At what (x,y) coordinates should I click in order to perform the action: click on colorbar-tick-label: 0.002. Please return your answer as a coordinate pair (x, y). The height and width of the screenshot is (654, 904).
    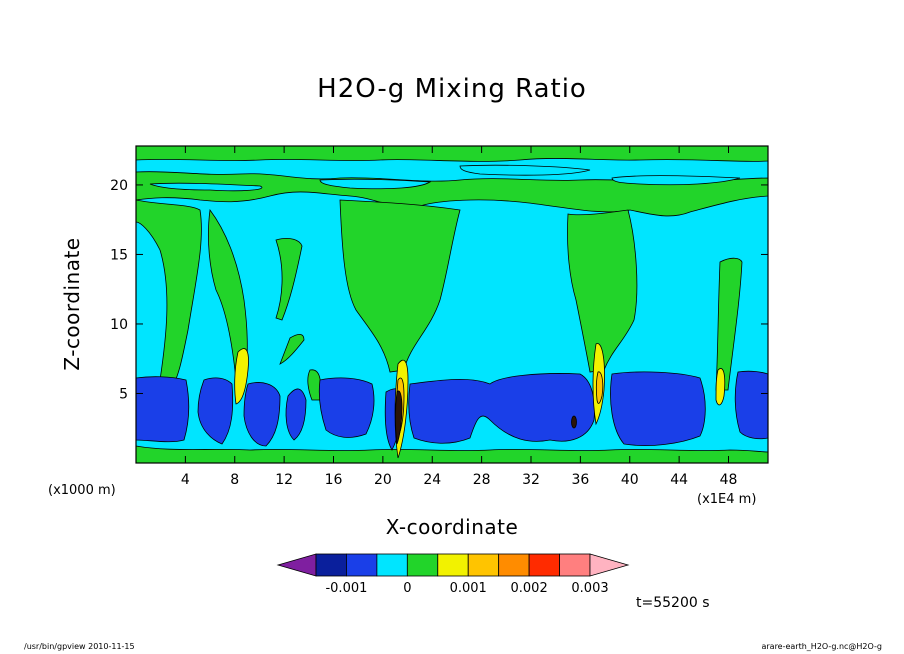
    Looking at the image, I should click on (529, 588).